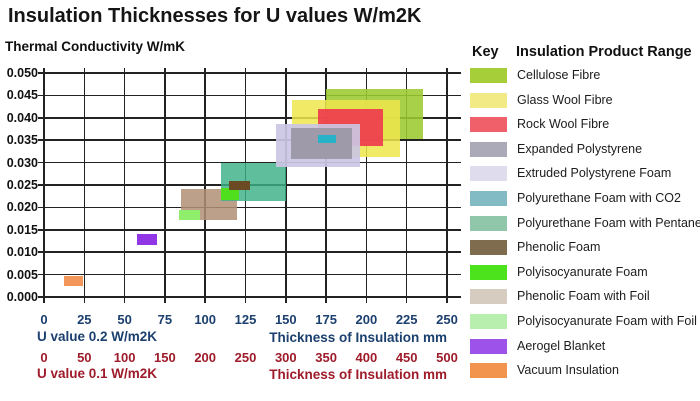 This screenshot has height=401, width=700. What do you see at coordinates (607, 321) in the screenshot?
I see `legend-label-polyisocyanurate-foam-with-foil: Polyisocyanurate Foam with Foil` at bounding box center [607, 321].